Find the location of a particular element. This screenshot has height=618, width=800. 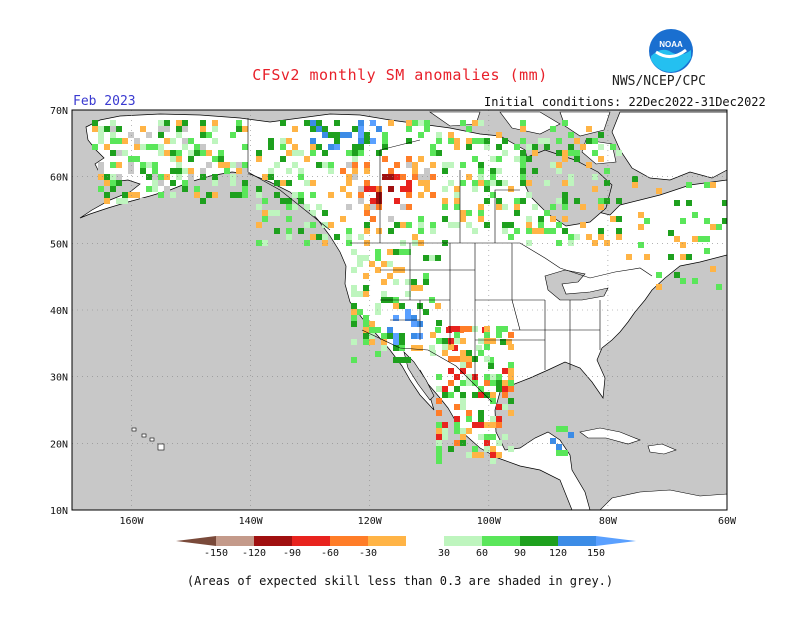

lon-tick-label: 160W is located at coordinates (131, 521).